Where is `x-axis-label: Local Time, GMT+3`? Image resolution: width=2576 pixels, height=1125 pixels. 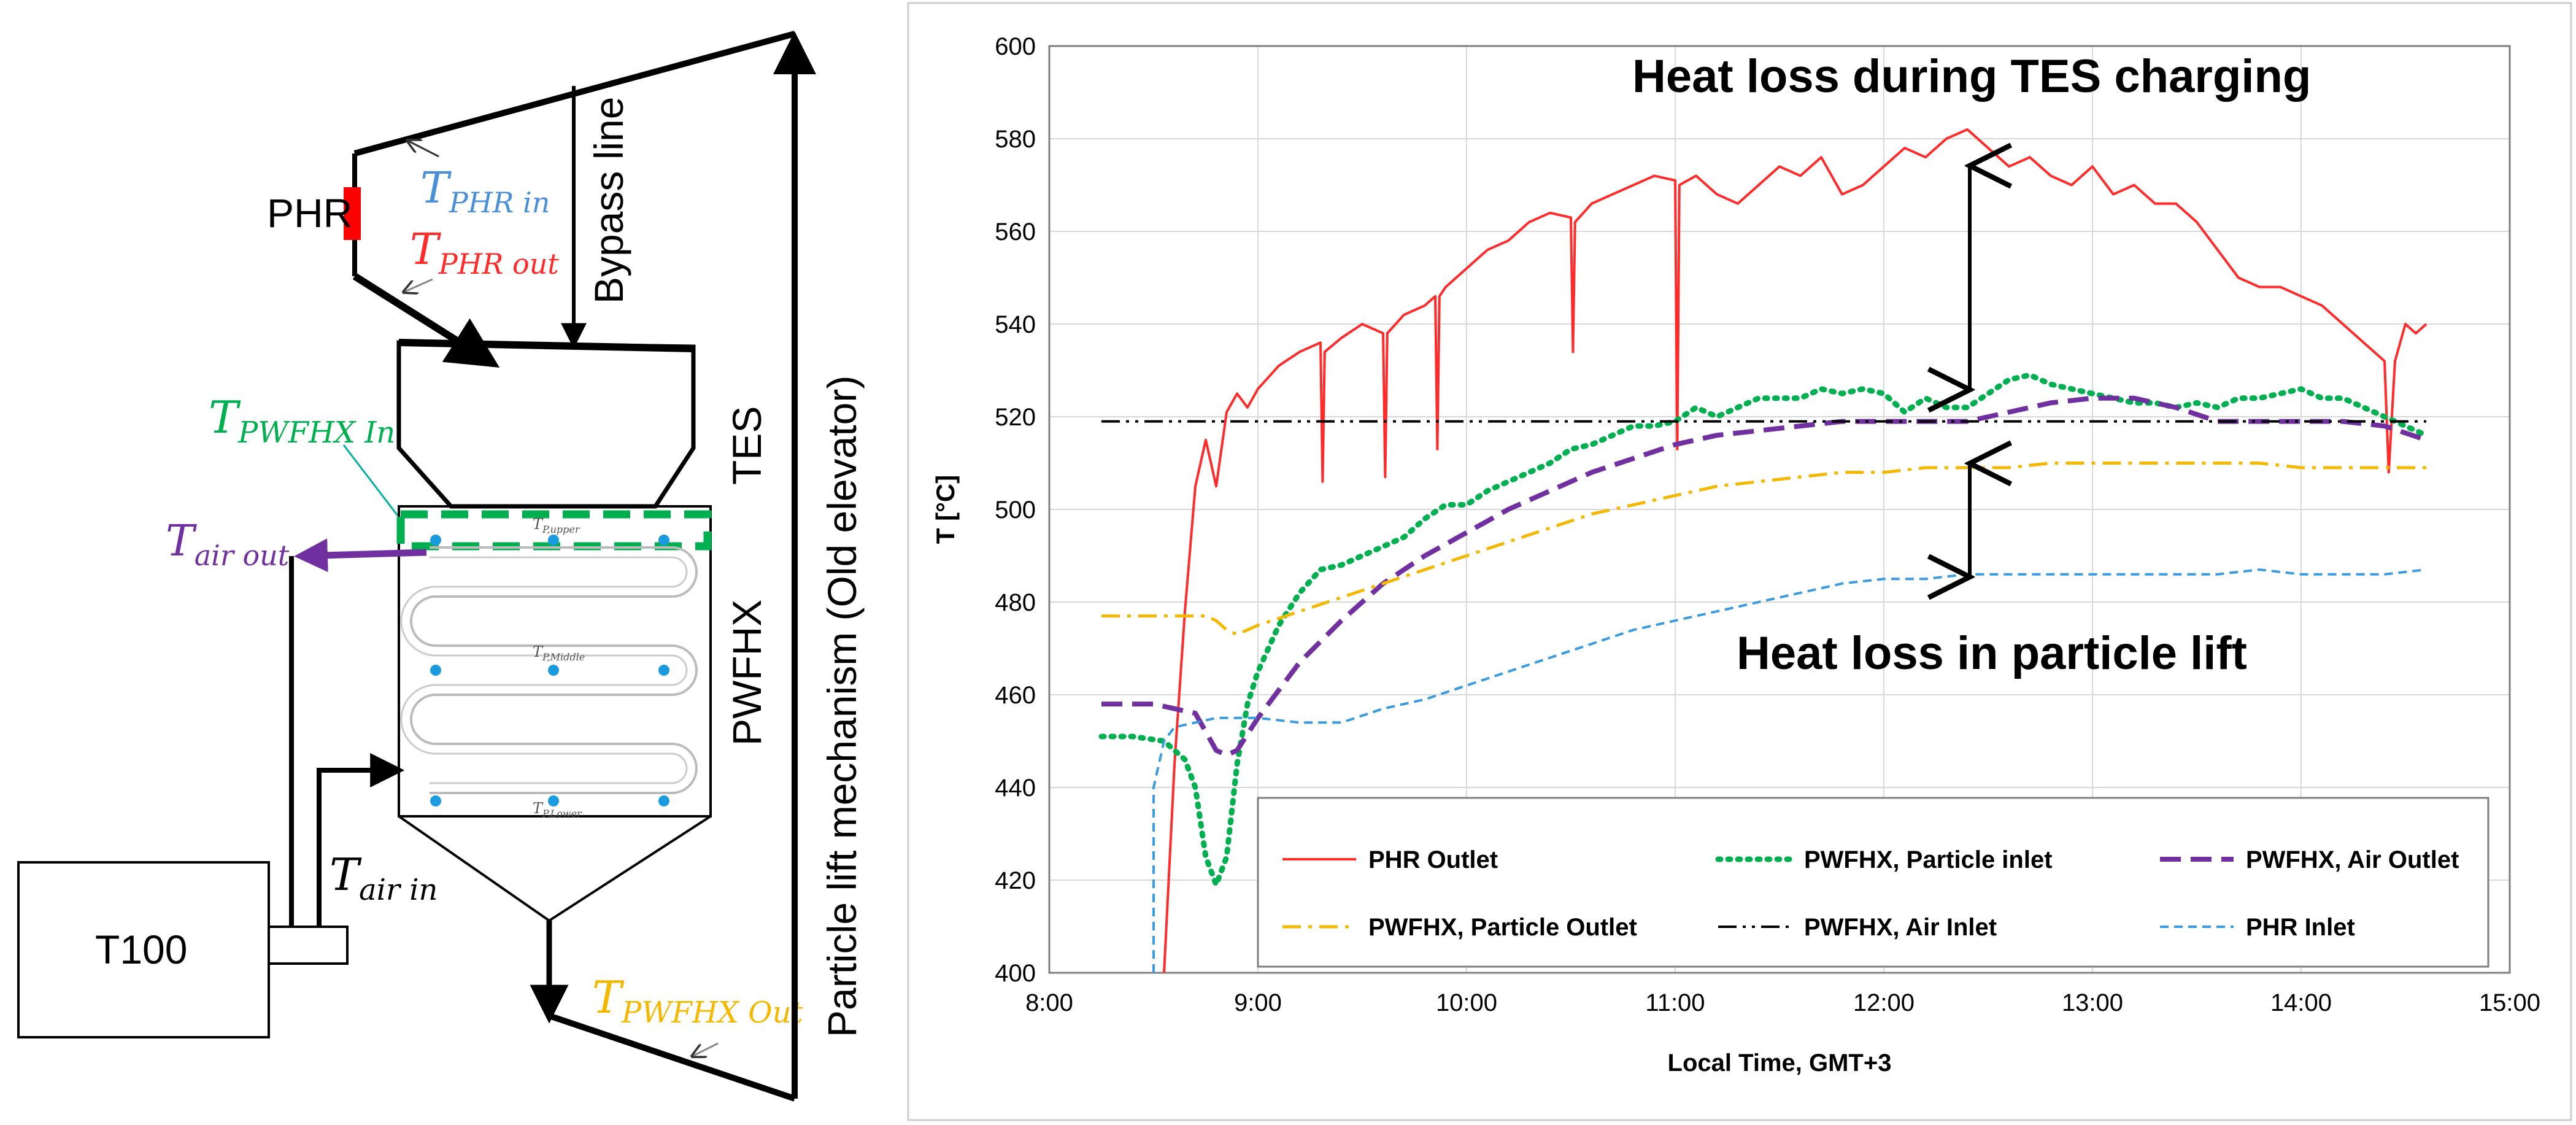
x-axis-label: Local Time, GMT+3 is located at coordinates (1780, 1063).